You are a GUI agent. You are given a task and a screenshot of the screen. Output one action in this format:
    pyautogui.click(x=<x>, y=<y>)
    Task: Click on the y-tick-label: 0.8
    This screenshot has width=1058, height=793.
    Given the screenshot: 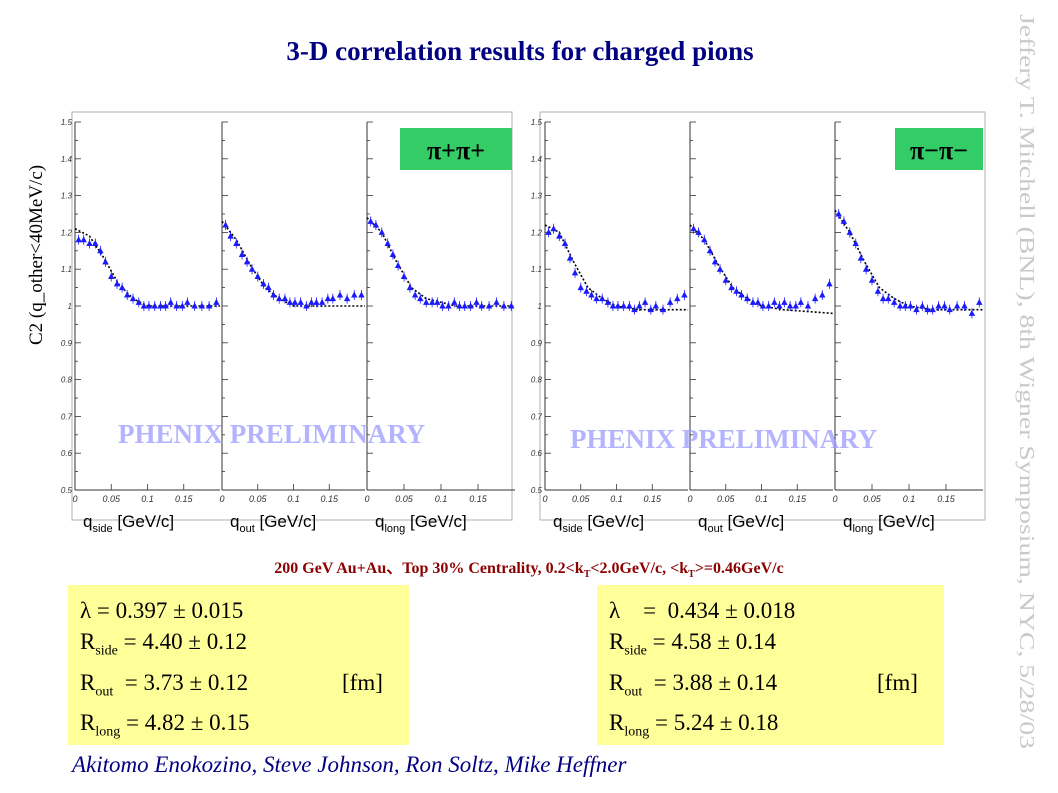 What is the action you would take?
    pyautogui.click(x=537, y=380)
    